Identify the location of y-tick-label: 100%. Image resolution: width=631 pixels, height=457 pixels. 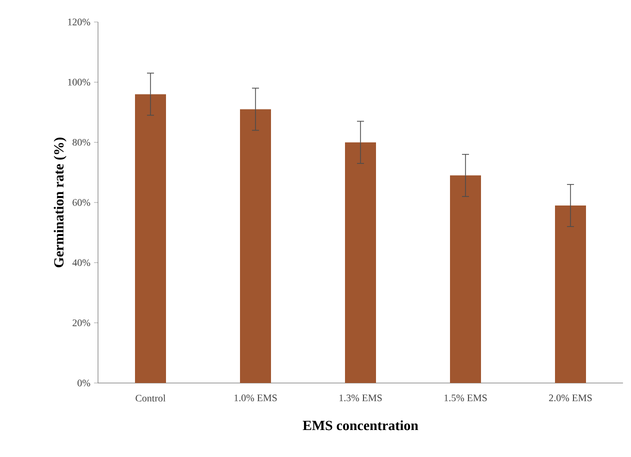
(79, 82).